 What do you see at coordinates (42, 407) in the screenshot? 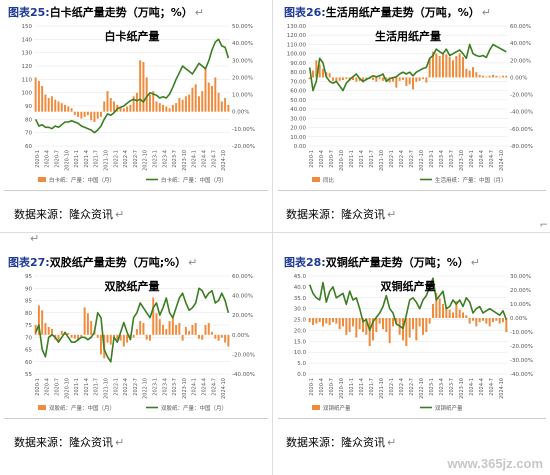
I see `legend-swatch-bar` at bounding box center [42, 407].